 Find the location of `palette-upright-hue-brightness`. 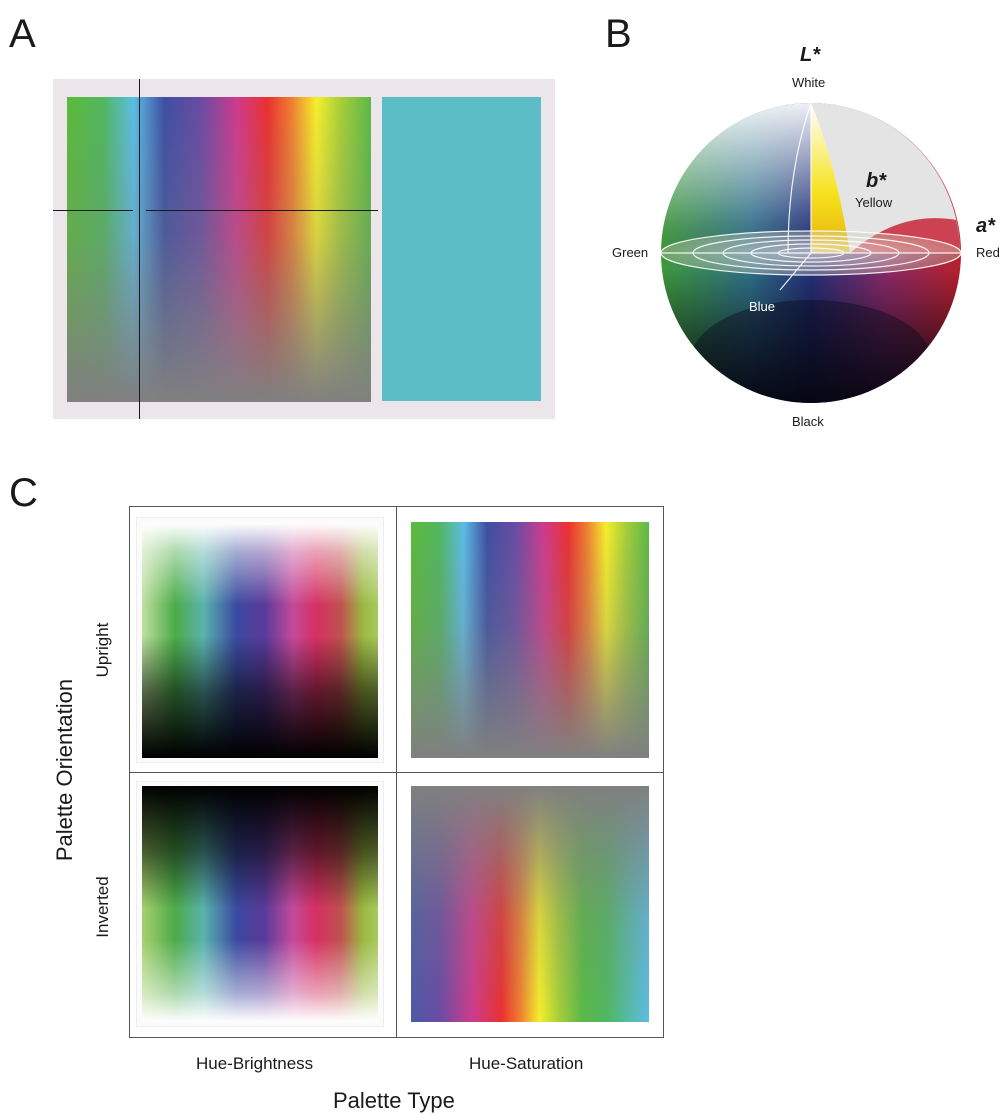

palette-upright-hue-brightness is located at coordinates (260, 640).